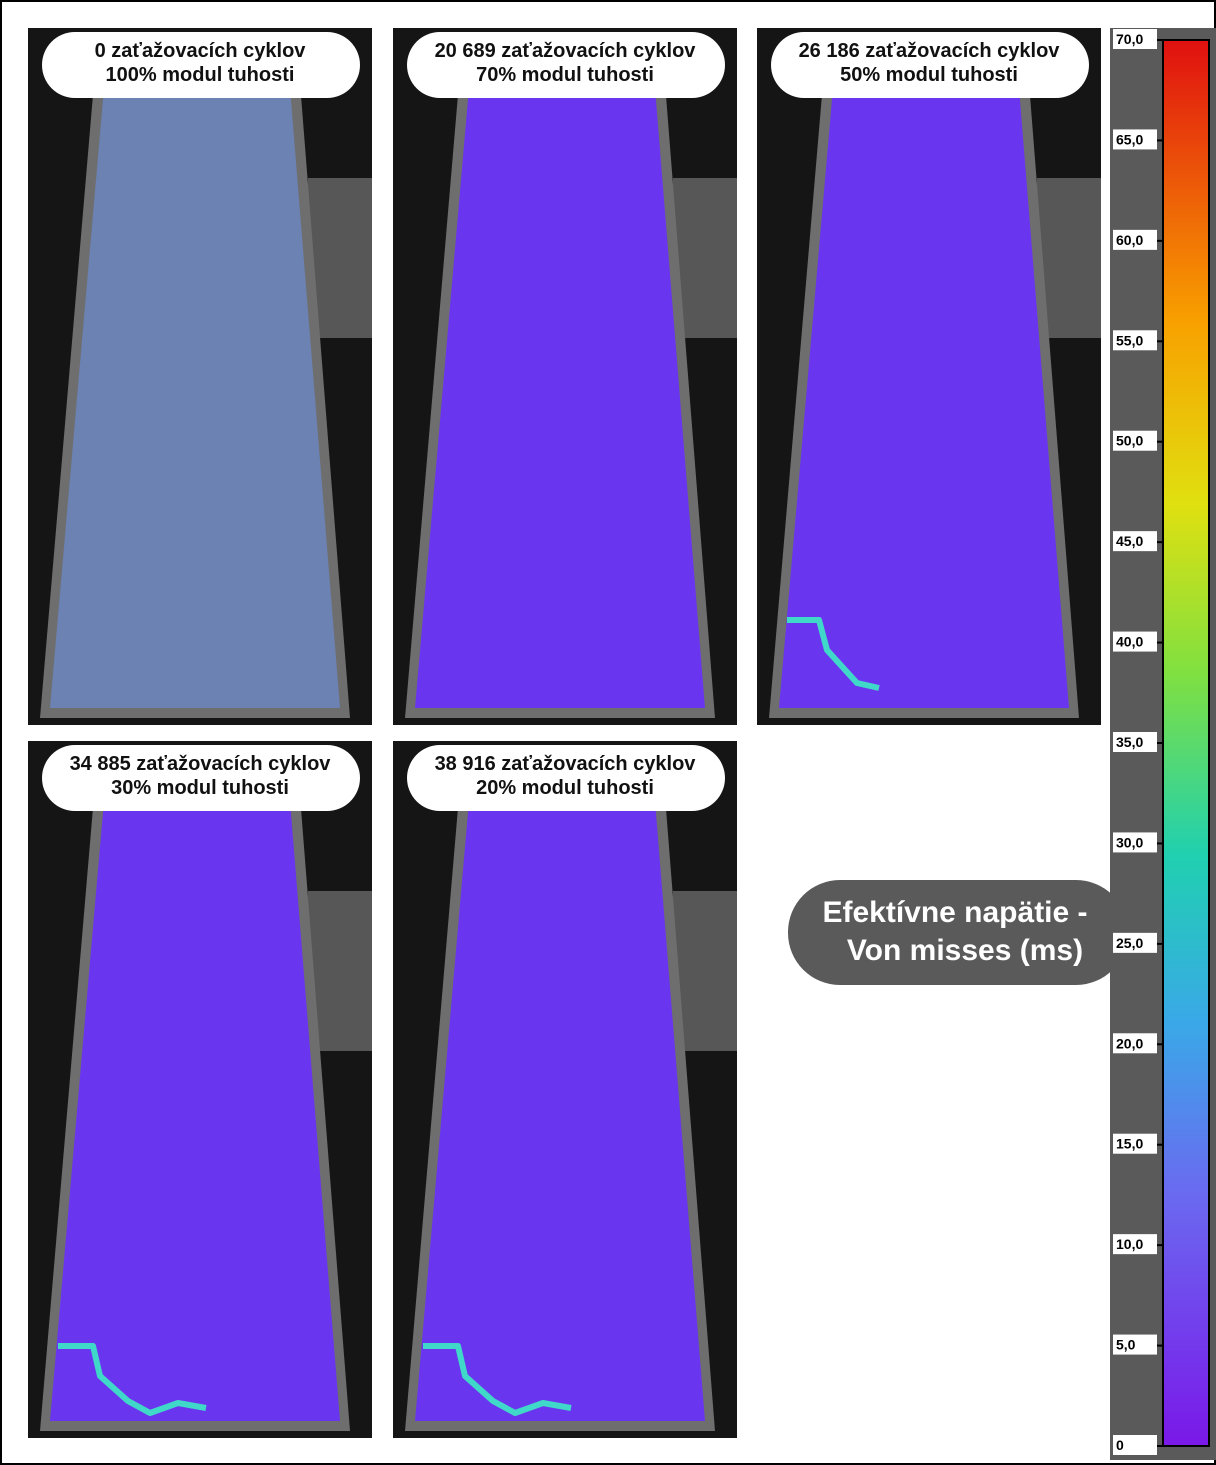 The height and width of the screenshot is (1465, 1216). What do you see at coordinates (1129, 441) in the screenshot?
I see `tick-label: 50,0` at bounding box center [1129, 441].